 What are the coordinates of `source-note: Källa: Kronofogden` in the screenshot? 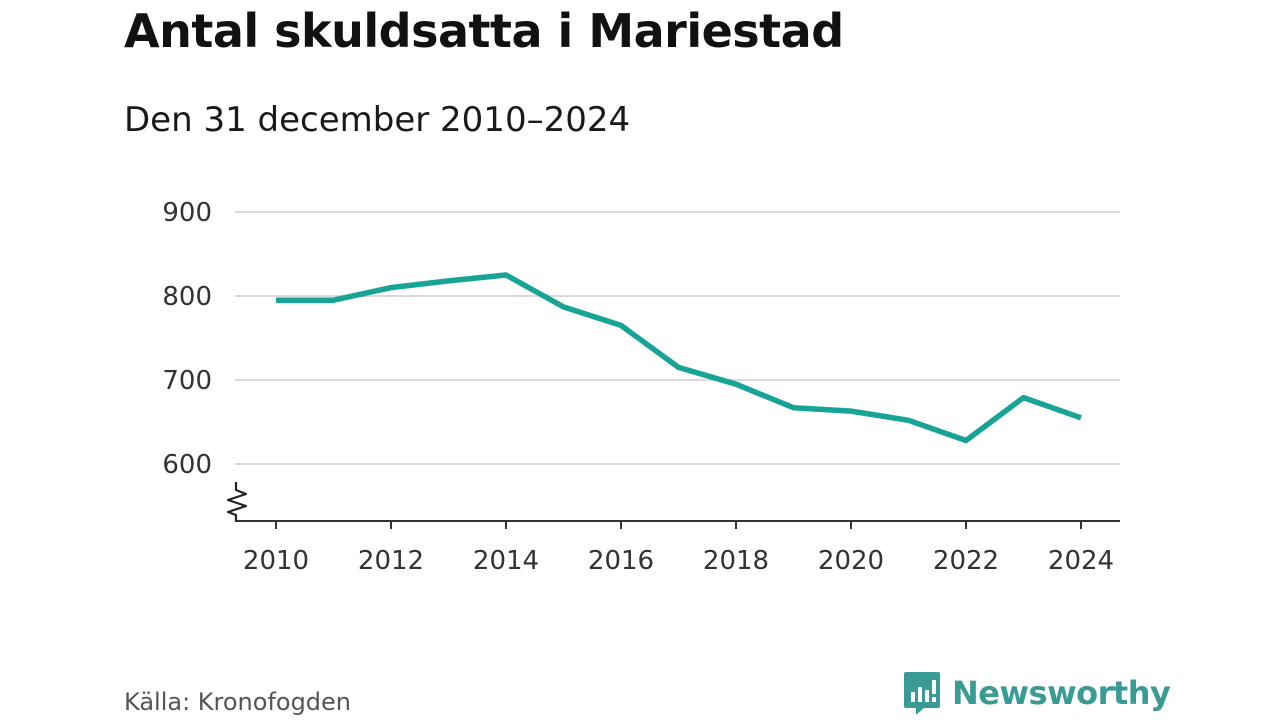 It's located at (238, 702).